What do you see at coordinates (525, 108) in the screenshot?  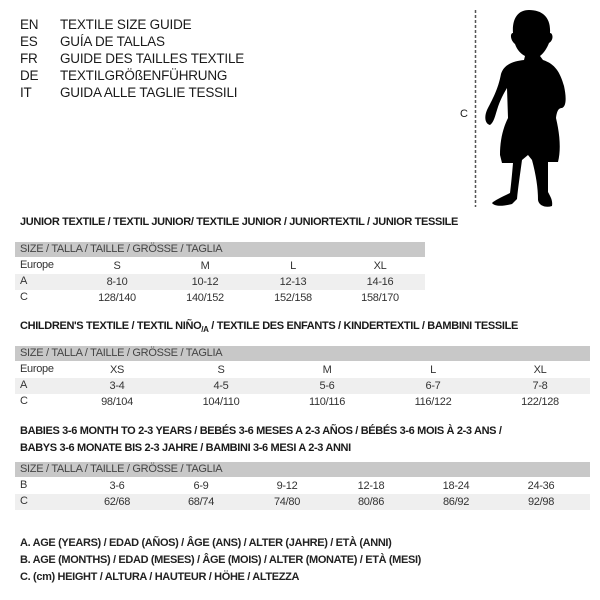 I see `child-silhouette-icon` at bounding box center [525, 108].